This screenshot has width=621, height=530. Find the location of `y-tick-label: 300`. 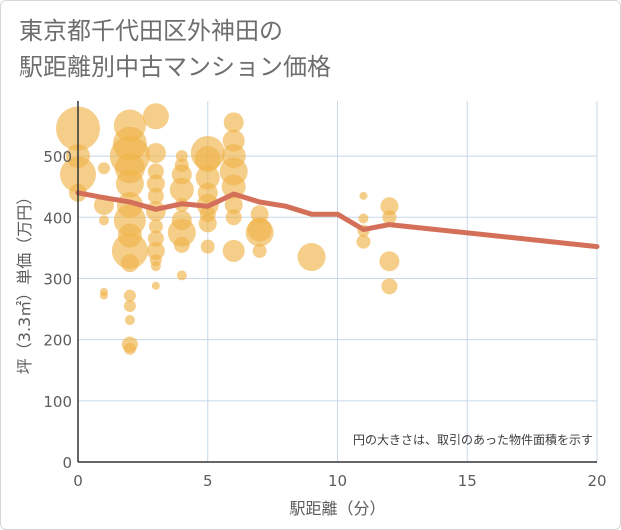

y-tick-label: 300 is located at coordinates (57, 279).